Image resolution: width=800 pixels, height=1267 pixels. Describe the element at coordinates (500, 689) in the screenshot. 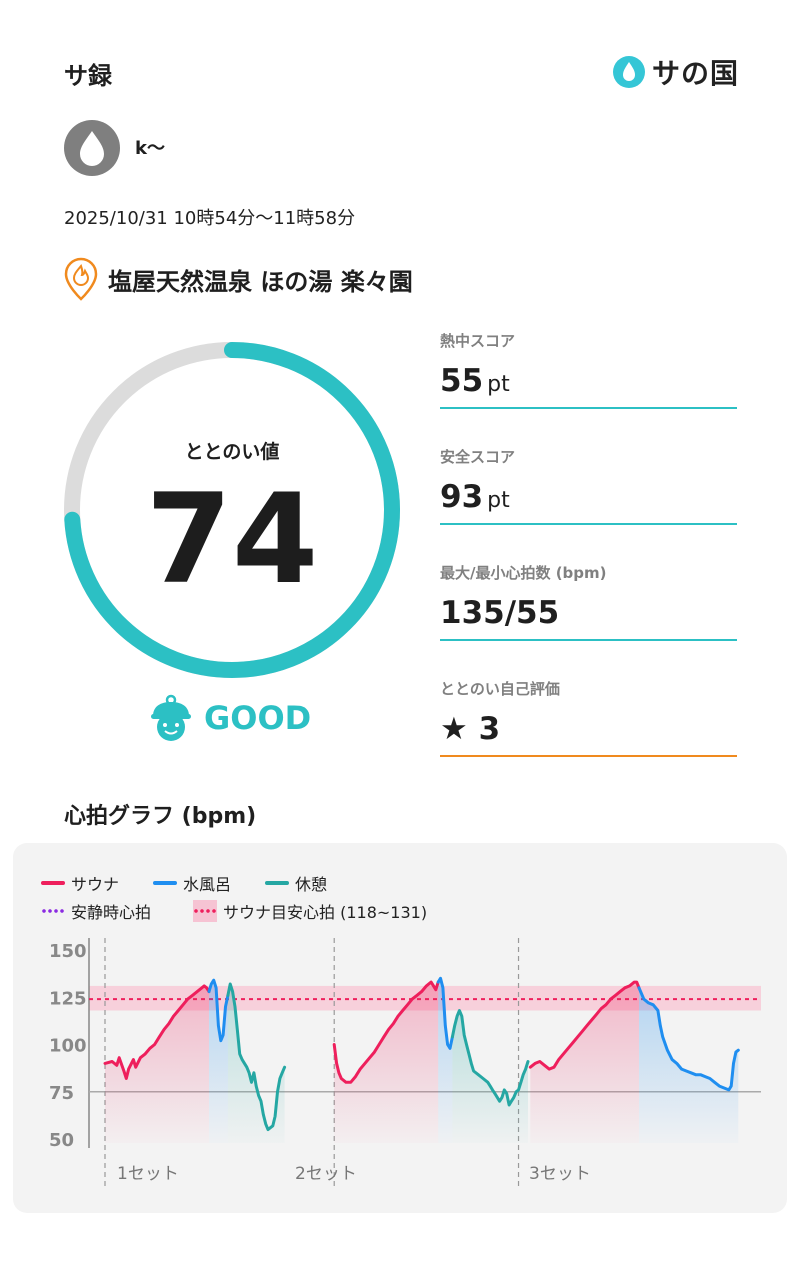

I see `metric-label: ととのい自己評価` at that location.